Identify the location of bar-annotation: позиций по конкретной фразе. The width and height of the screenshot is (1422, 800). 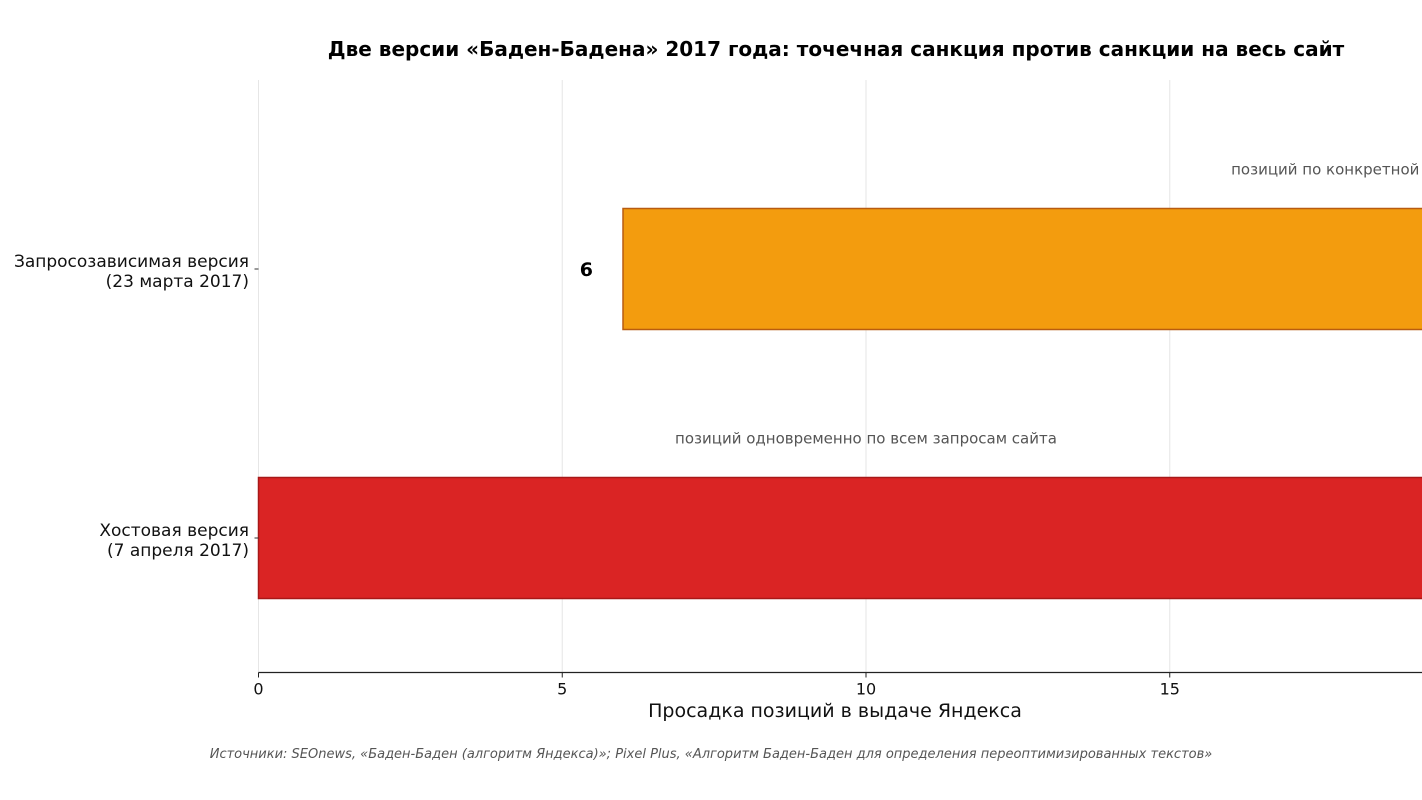
(1326, 170).